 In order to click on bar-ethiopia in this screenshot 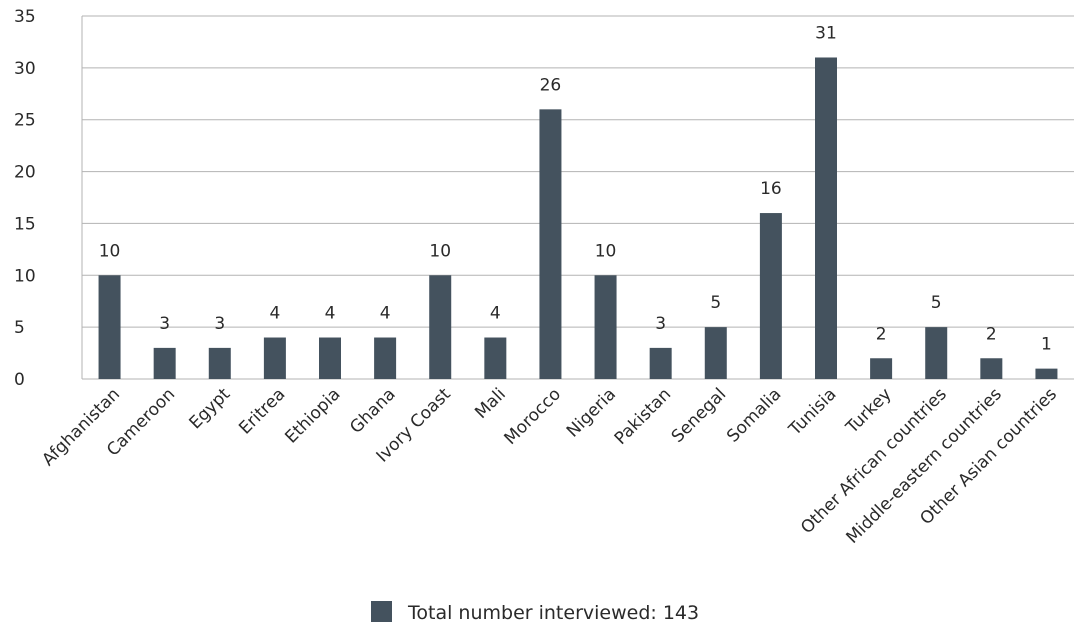, I will do `click(330, 358)`.